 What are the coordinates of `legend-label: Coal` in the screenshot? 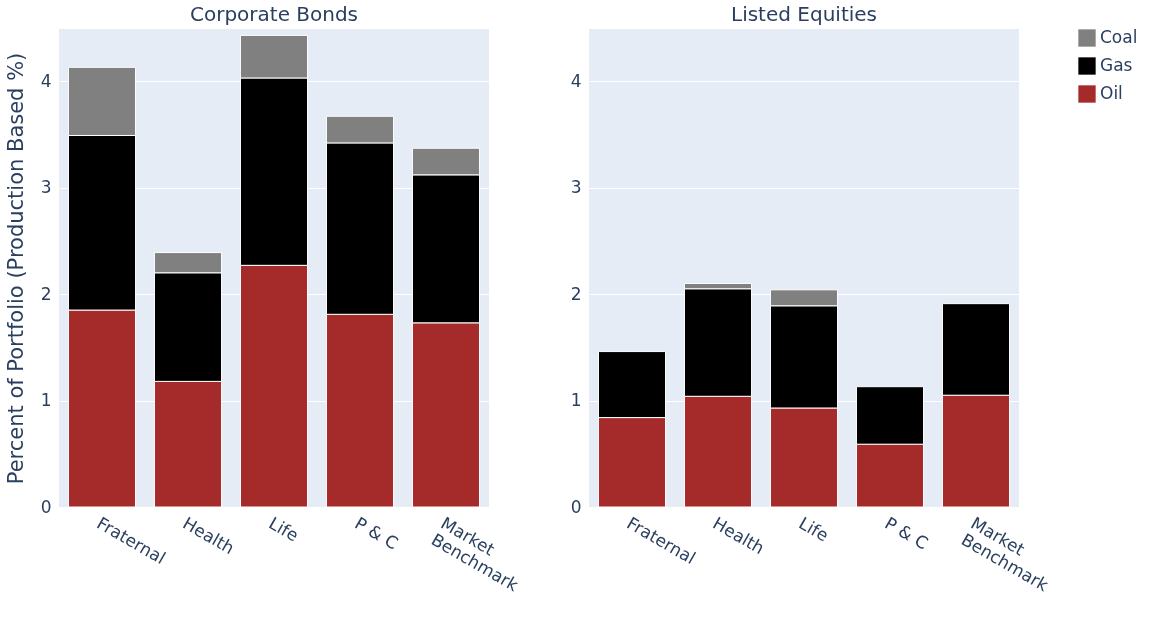 It's located at (1119, 37).